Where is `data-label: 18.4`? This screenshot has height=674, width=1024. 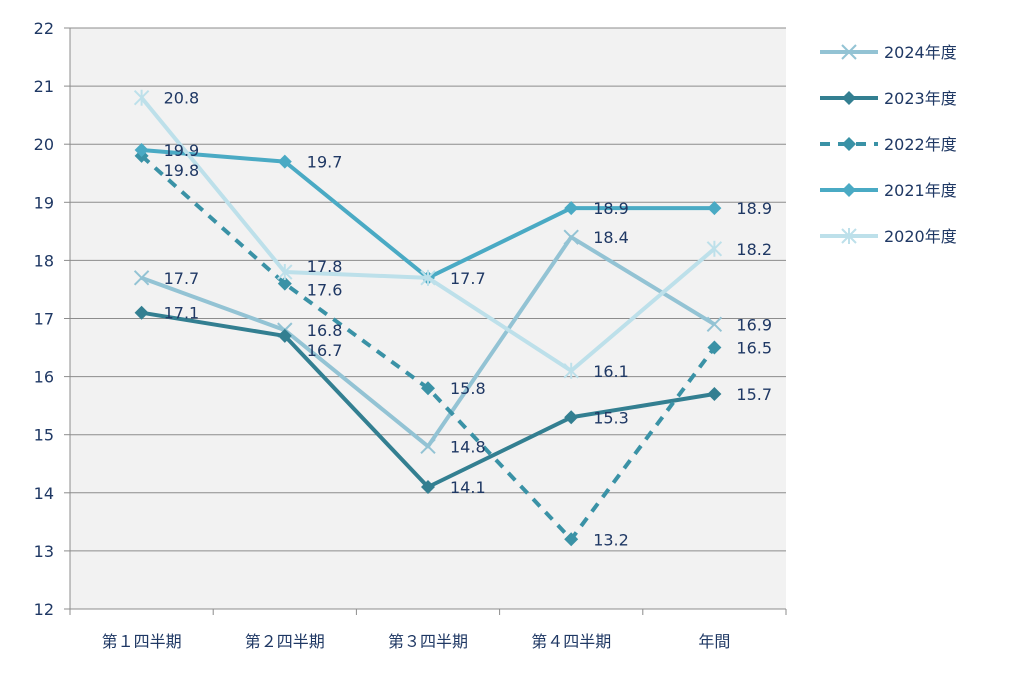 data-label: 18.4 is located at coordinates (611, 237).